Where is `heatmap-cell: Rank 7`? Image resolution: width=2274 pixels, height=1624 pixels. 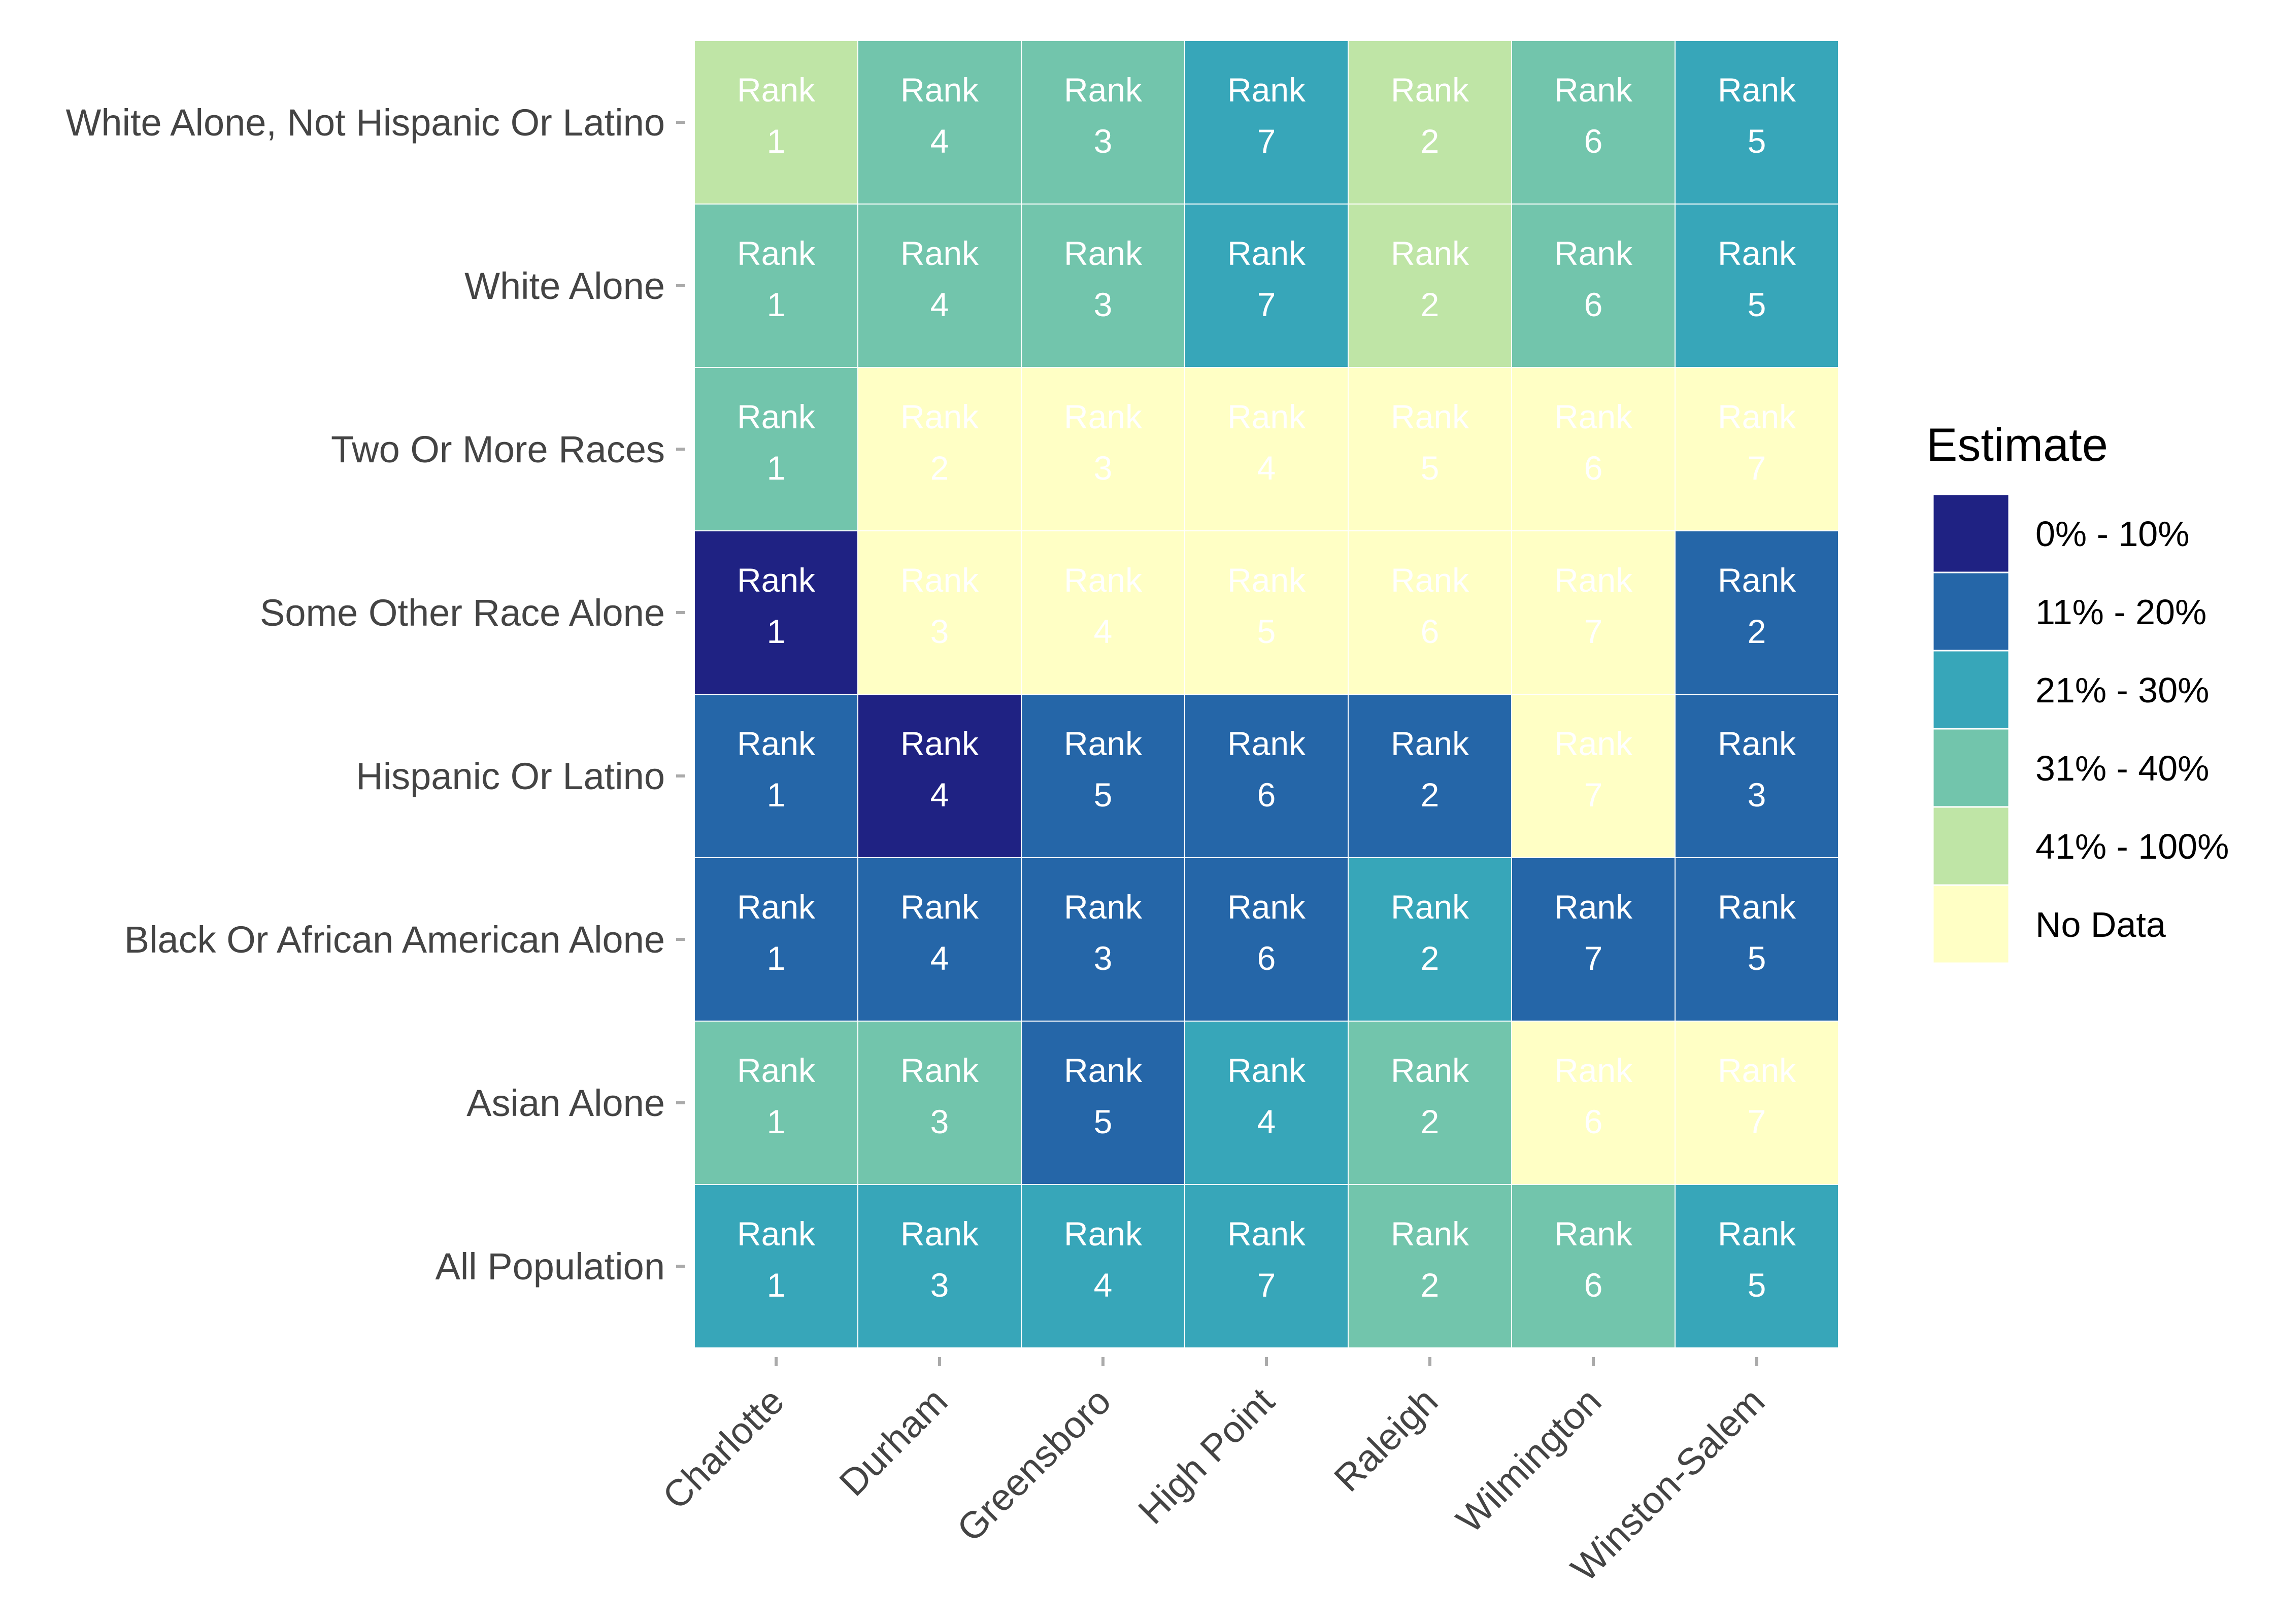
heatmap-cell: Rank 7 is located at coordinates (1266, 1266).